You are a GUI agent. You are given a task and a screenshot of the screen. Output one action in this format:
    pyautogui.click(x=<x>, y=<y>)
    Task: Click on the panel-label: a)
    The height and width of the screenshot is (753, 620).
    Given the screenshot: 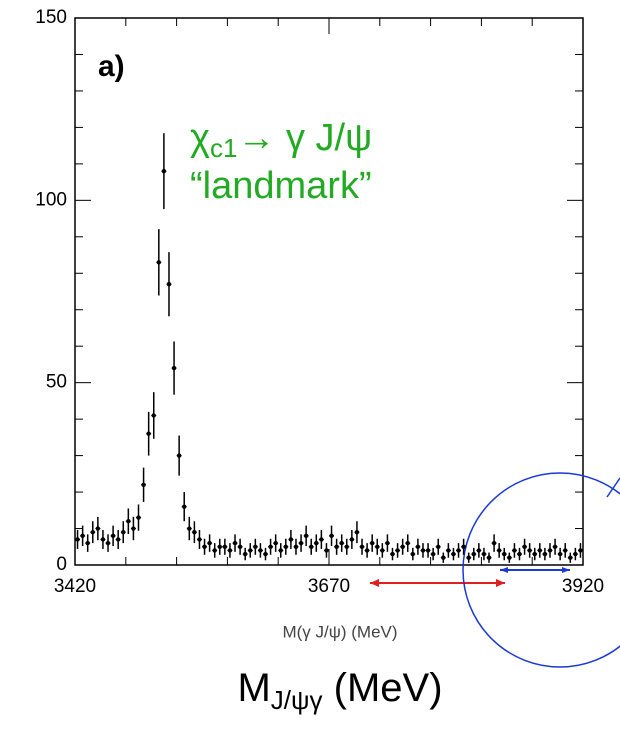 What is the action you would take?
    pyautogui.click(x=111, y=66)
    